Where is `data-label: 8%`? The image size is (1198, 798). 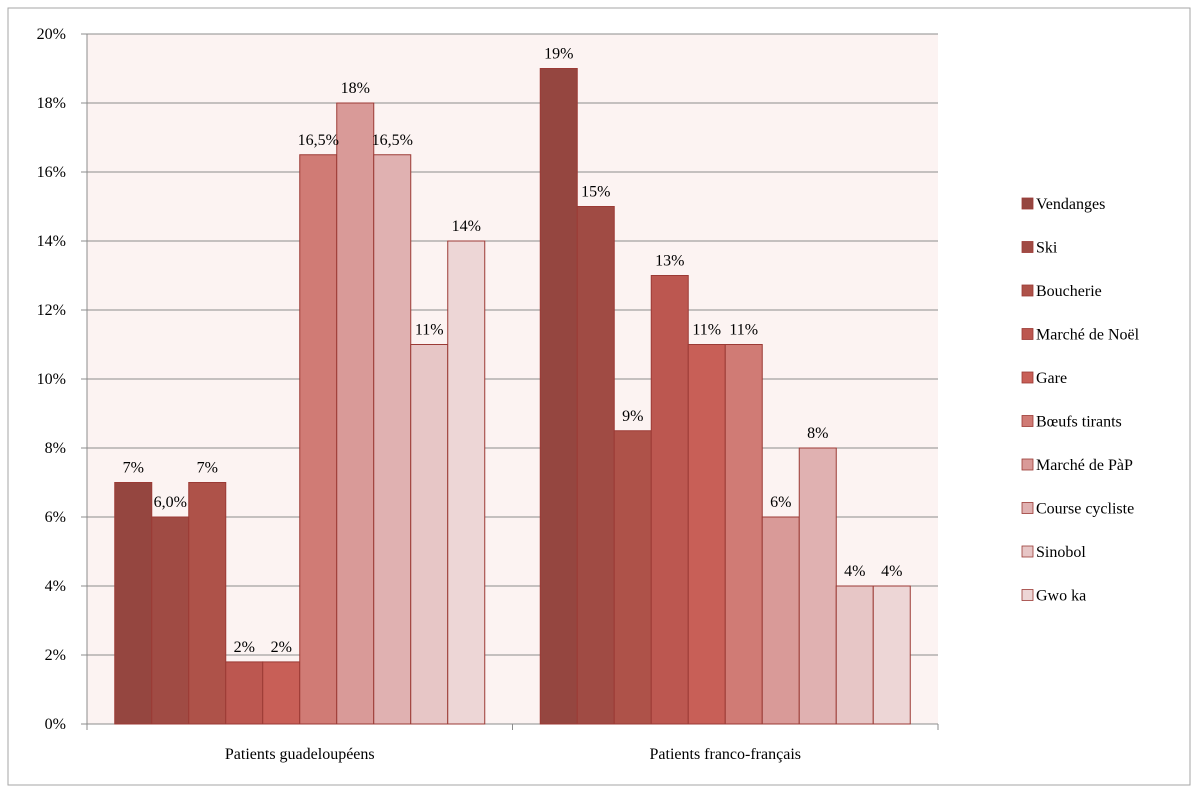
data-label: 8% is located at coordinates (817, 433).